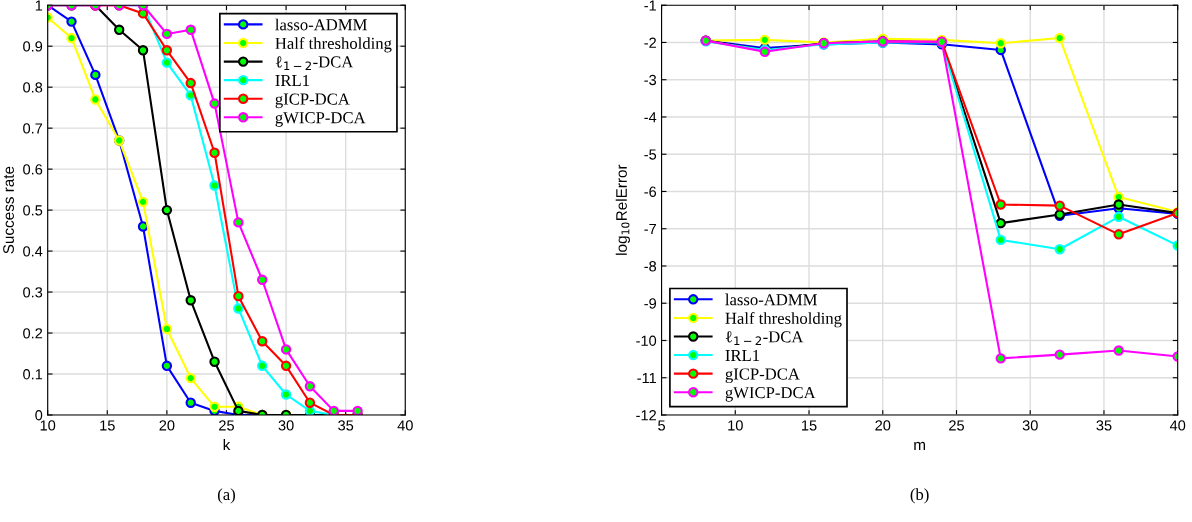 The height and width of the screenshot is (522, 1192). I want to click on y-tick-label: 0.9, so click(33, 46).